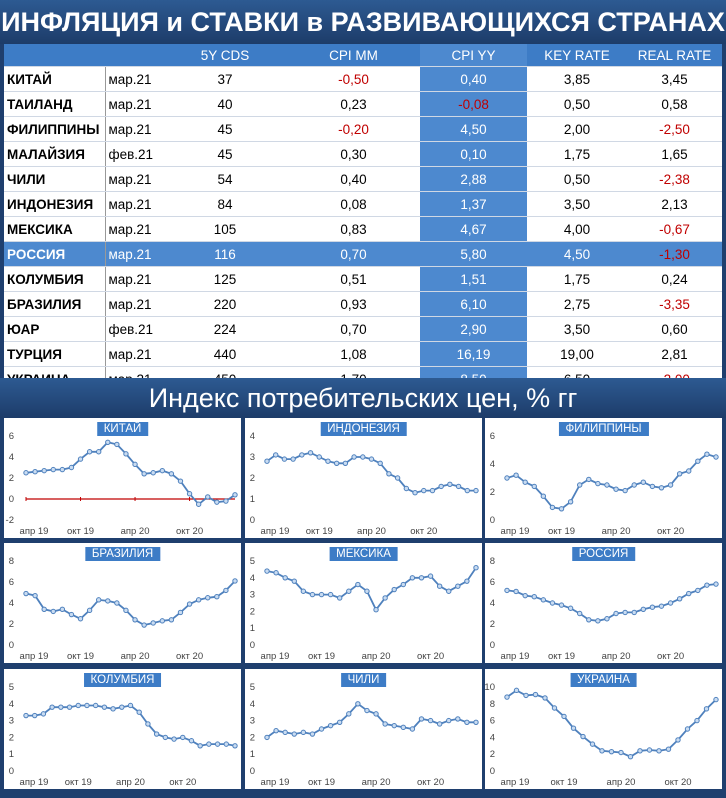 The image size is (726, 798). I want to click on cpi-section-banner: Индекс потребительских цен, % гг, so click(363, 398).